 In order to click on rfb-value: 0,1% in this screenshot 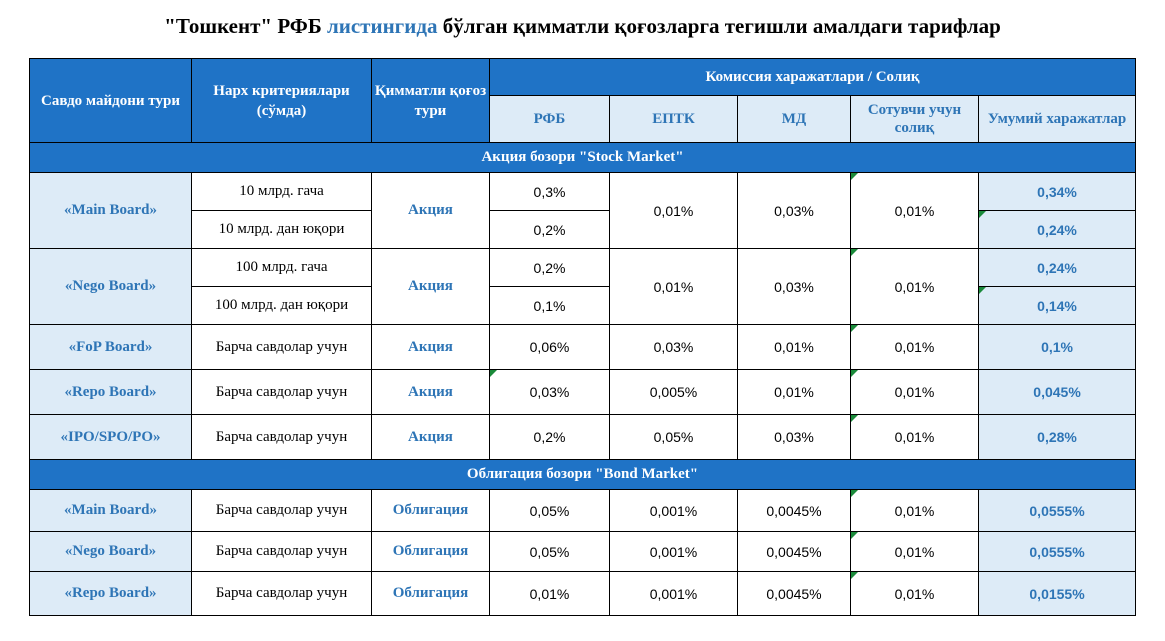, I will do `click(549, 305)`.